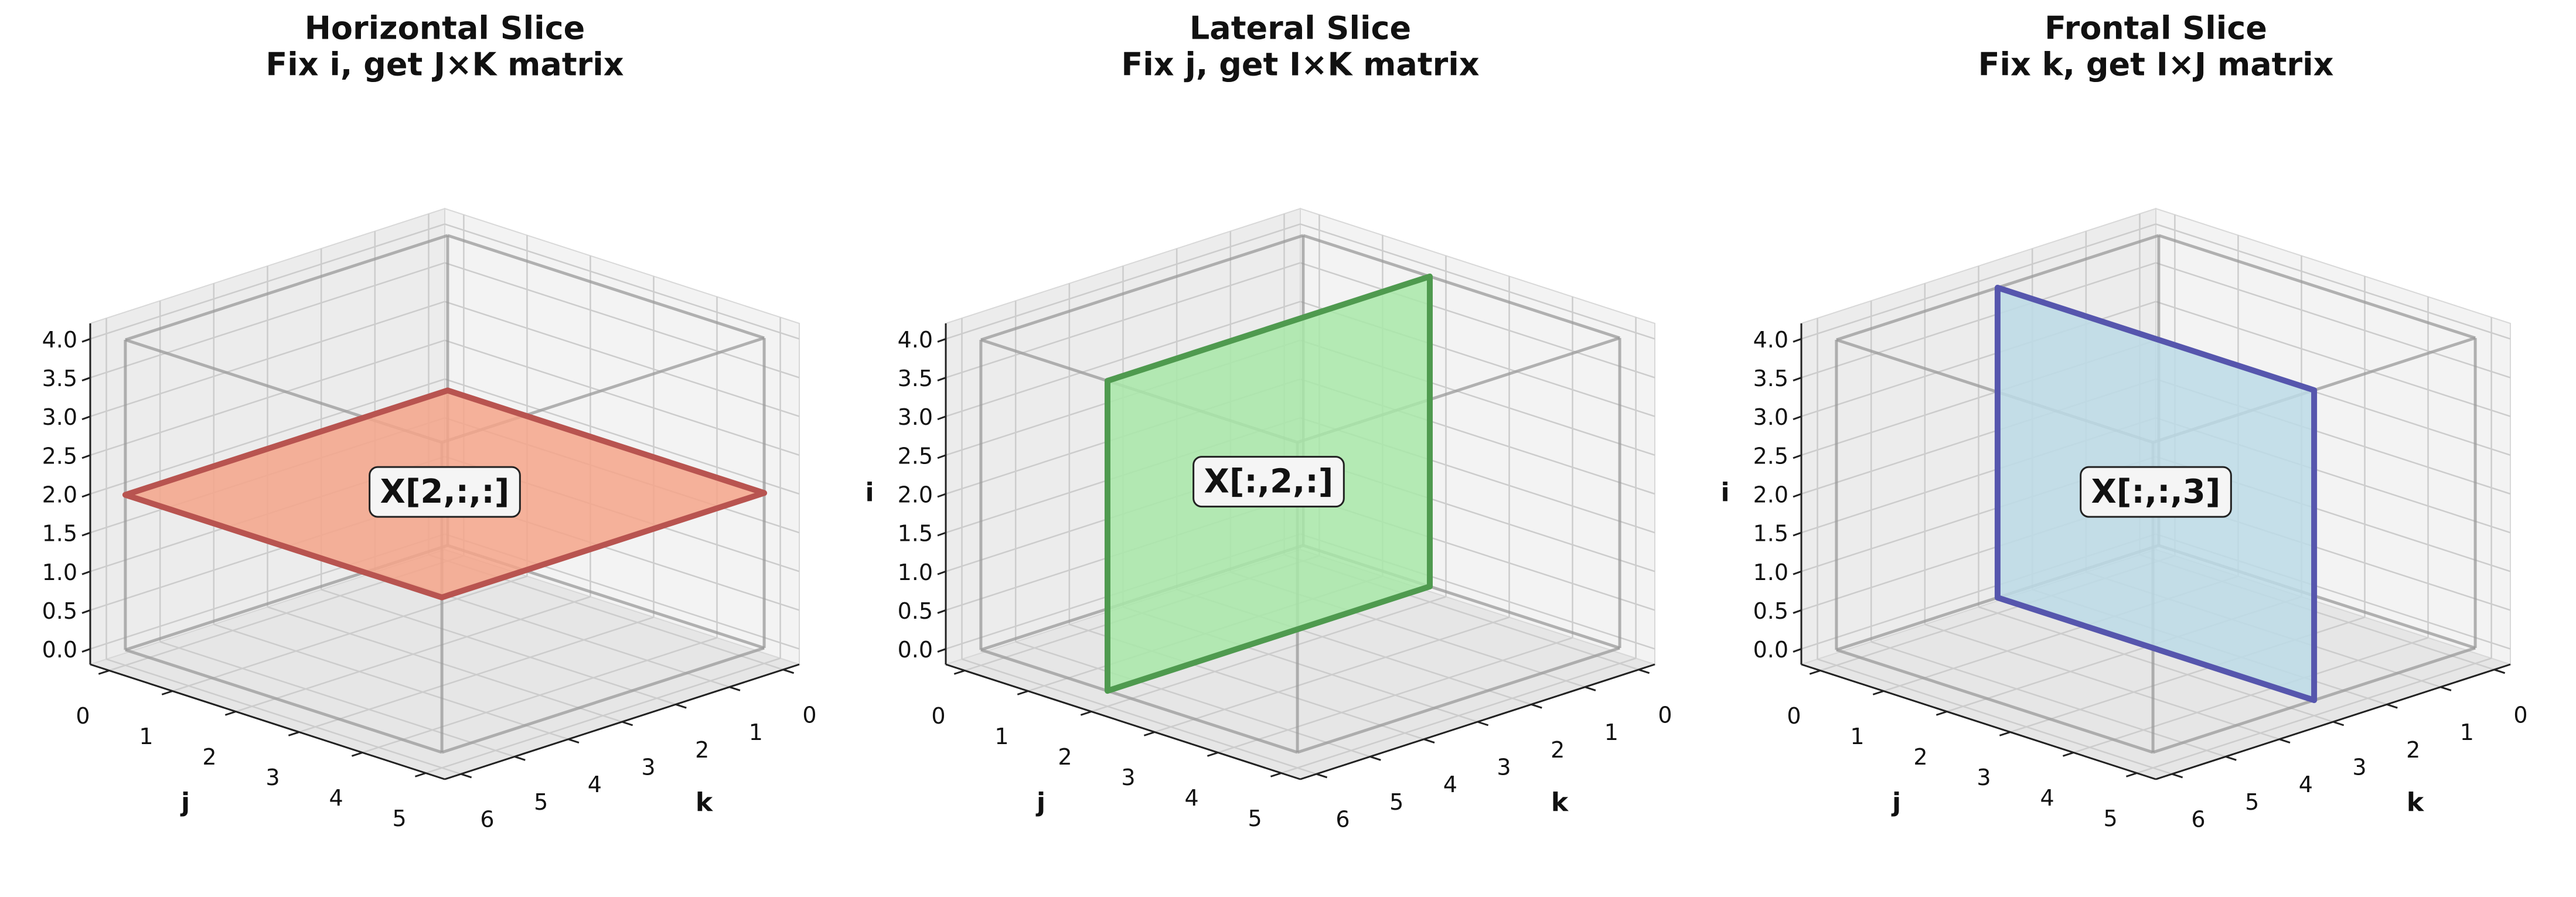 Image resolution: width=2576 pixels, height=897 pixels. Describe the element at coordinates (267, 722) in the screenshot. I see `x-axis-line` at that location.